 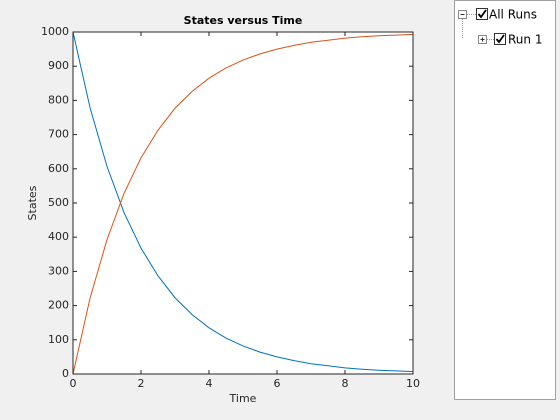 I want to click on chart-title: States versus Time, so click(x=243, y=20).